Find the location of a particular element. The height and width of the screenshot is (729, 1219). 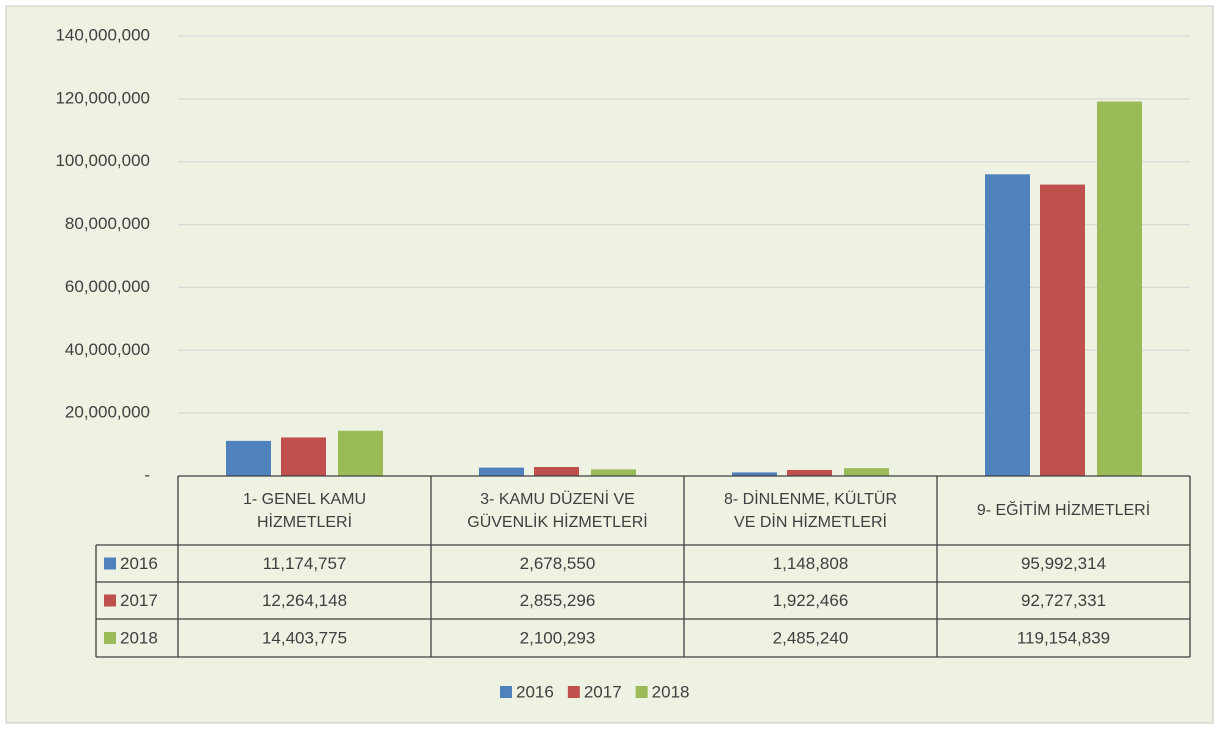

y-tick-label: 140,000,000 is located at coordinates (102, 34).